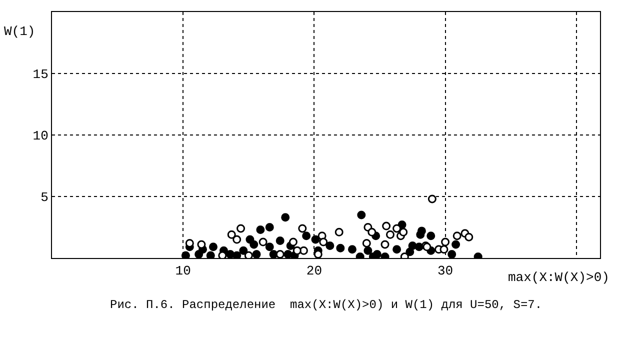 The height and width of the screenshot is (350, 640). What do you see at coordinates (314, 271) in the screenshot?
I see `x-tick-label: 20` at bounding box center [314, 271].